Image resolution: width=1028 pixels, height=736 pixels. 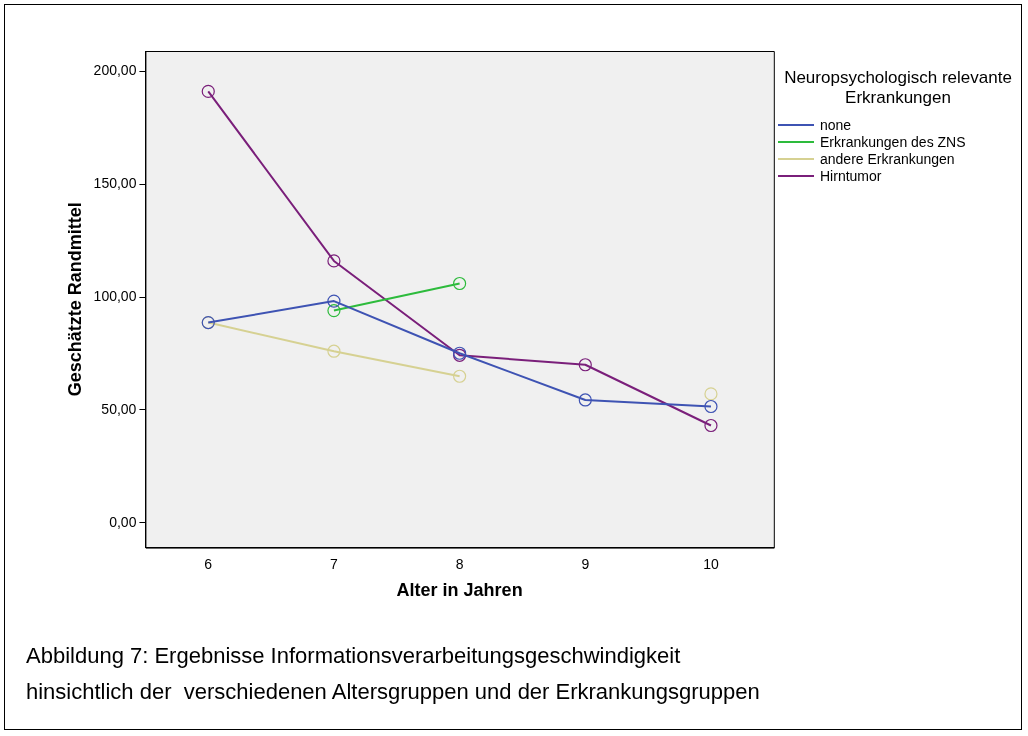 I want to click on y-tick-label: 0,00, so click(x=123, y=521).